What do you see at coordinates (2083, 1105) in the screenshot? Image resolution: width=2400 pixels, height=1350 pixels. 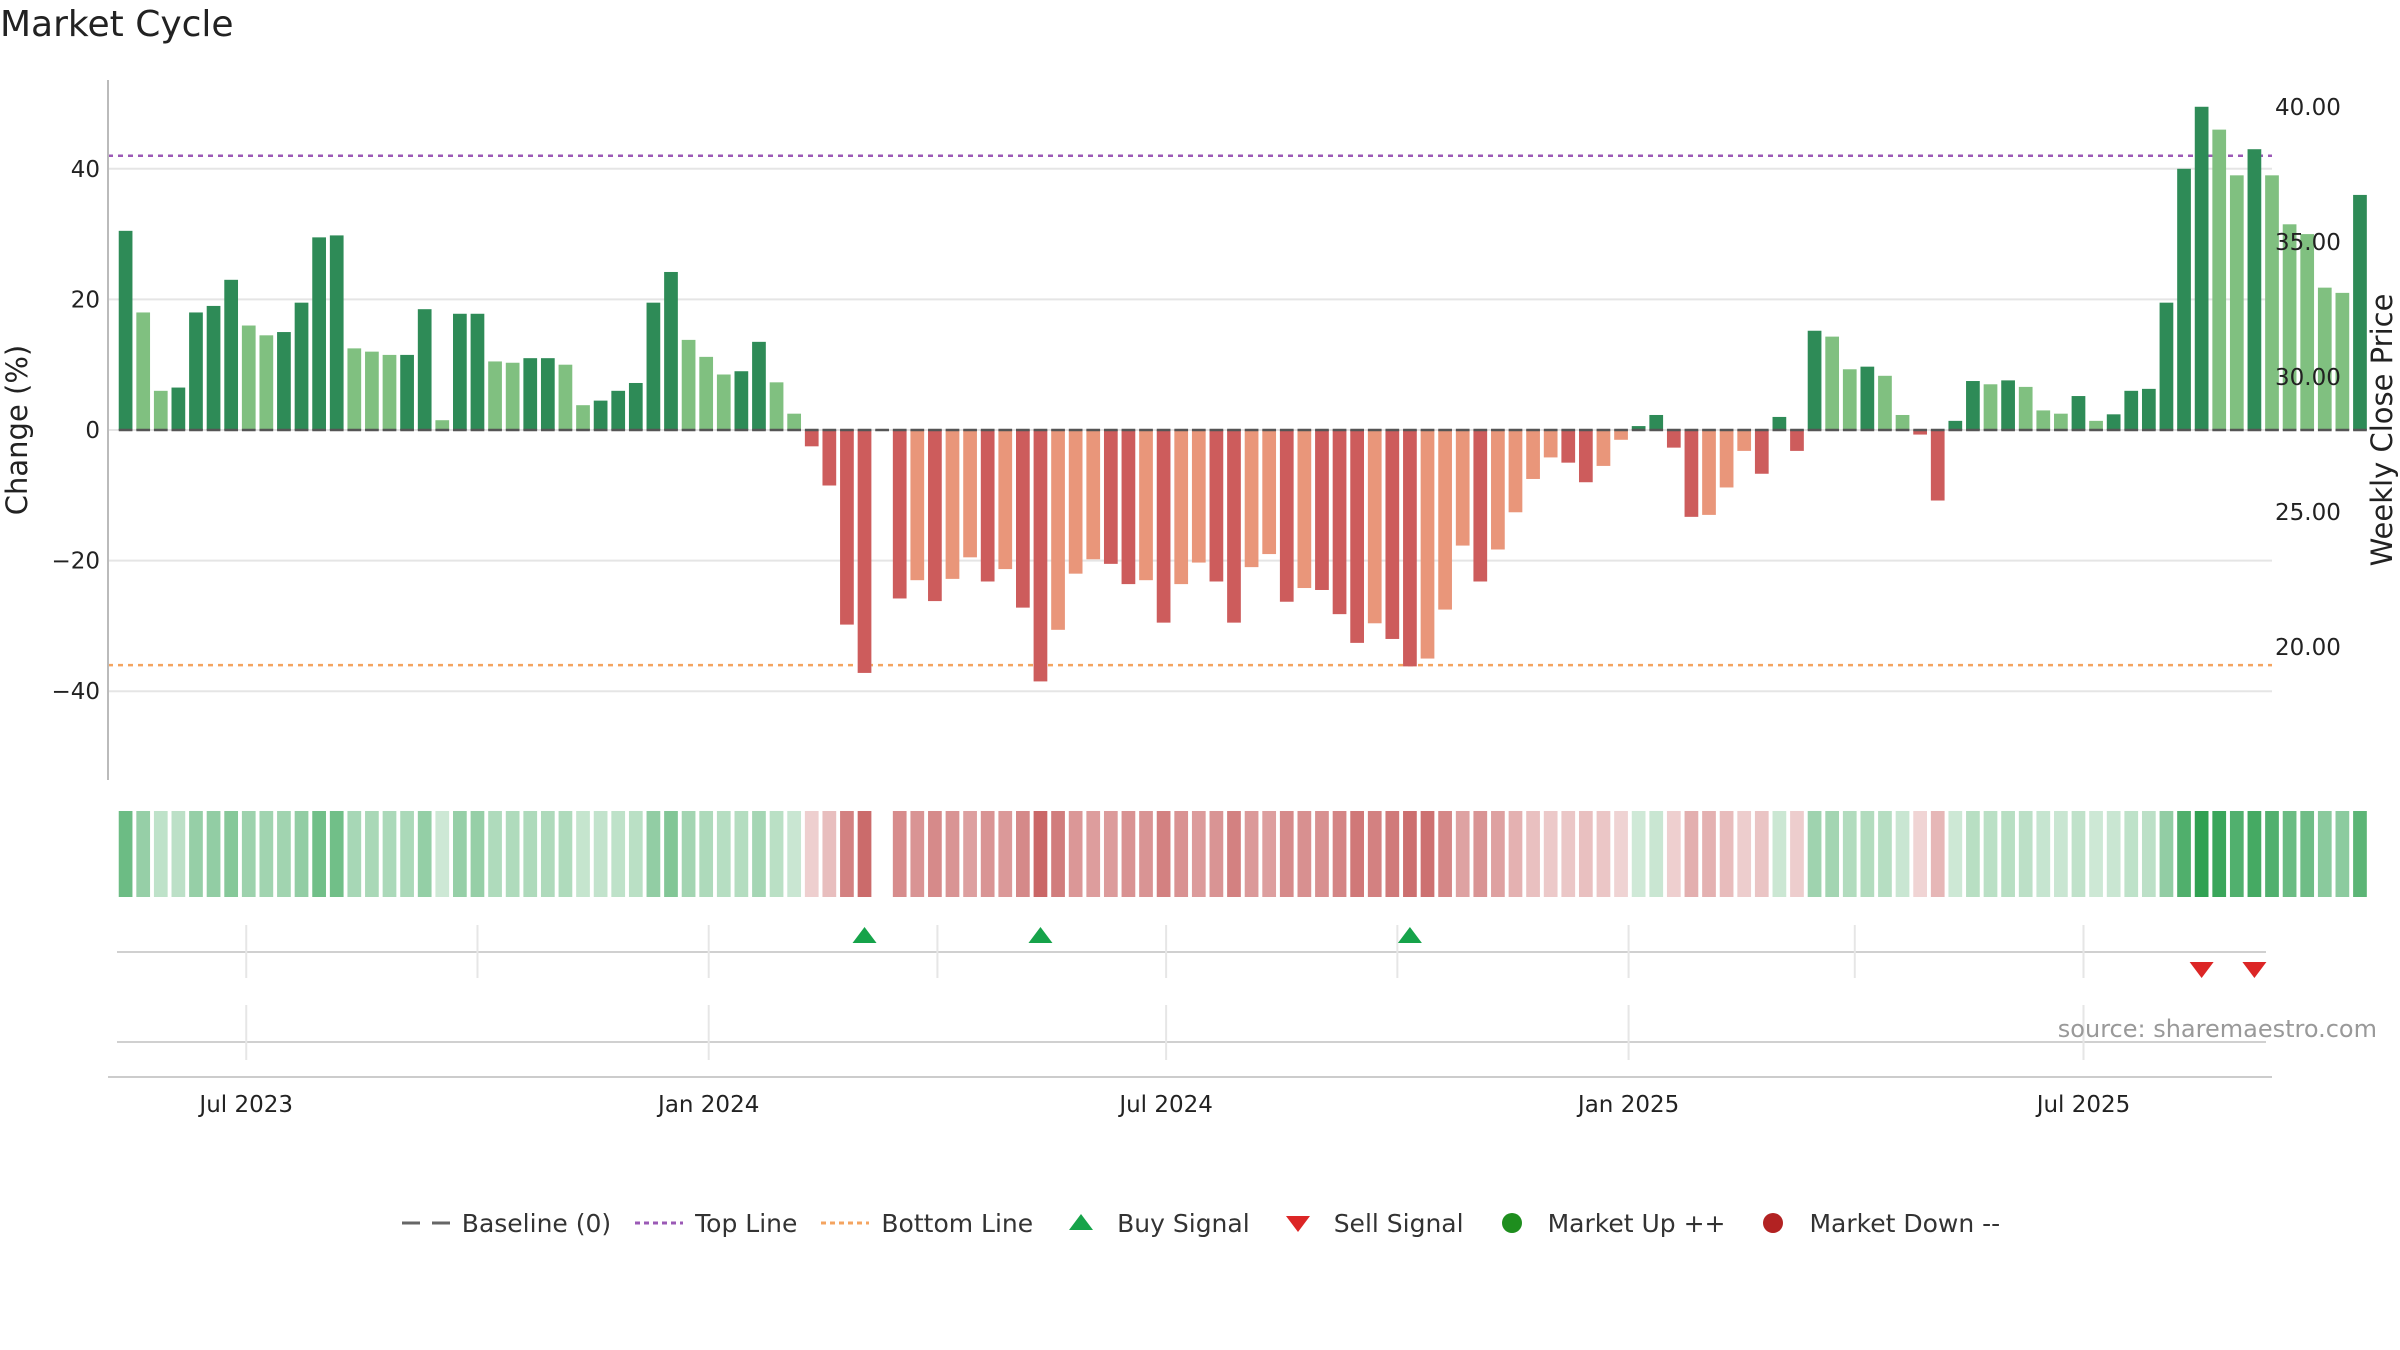 I see `x-tick-label: Jul 2025` at bounding box center [2083, 1105].